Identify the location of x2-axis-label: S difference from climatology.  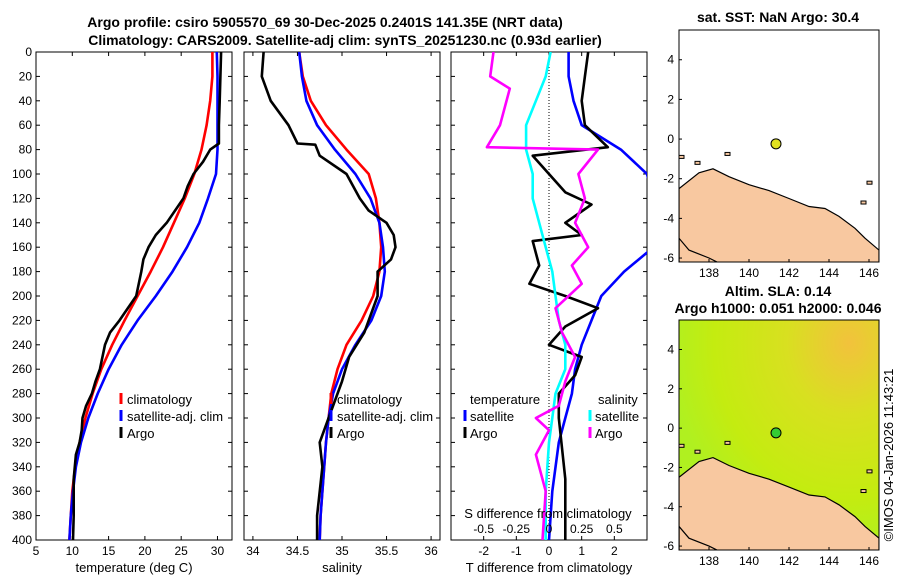
(548, 513).